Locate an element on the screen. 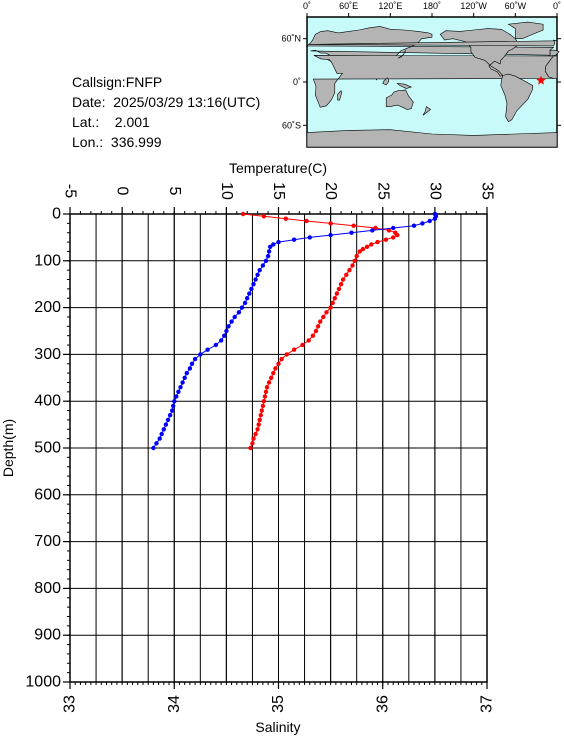 The height and width of the screenshot is (736, 564). depth-tick-label: 900 is located at coordinates (47, 635).